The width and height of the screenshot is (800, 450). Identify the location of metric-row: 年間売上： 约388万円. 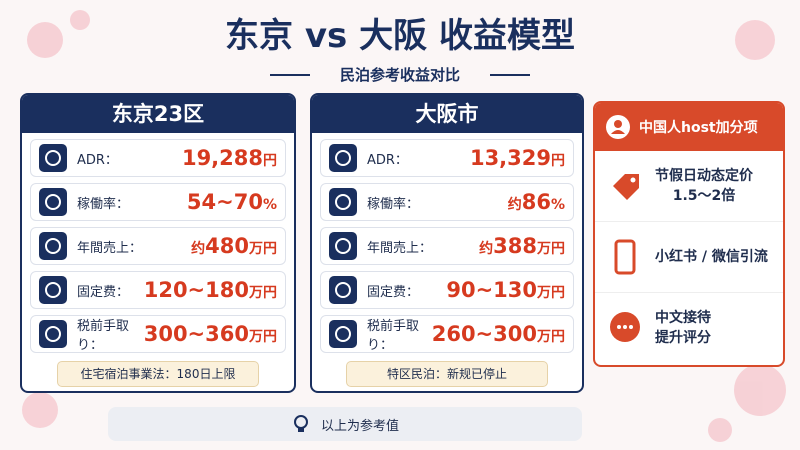
(447, 246).